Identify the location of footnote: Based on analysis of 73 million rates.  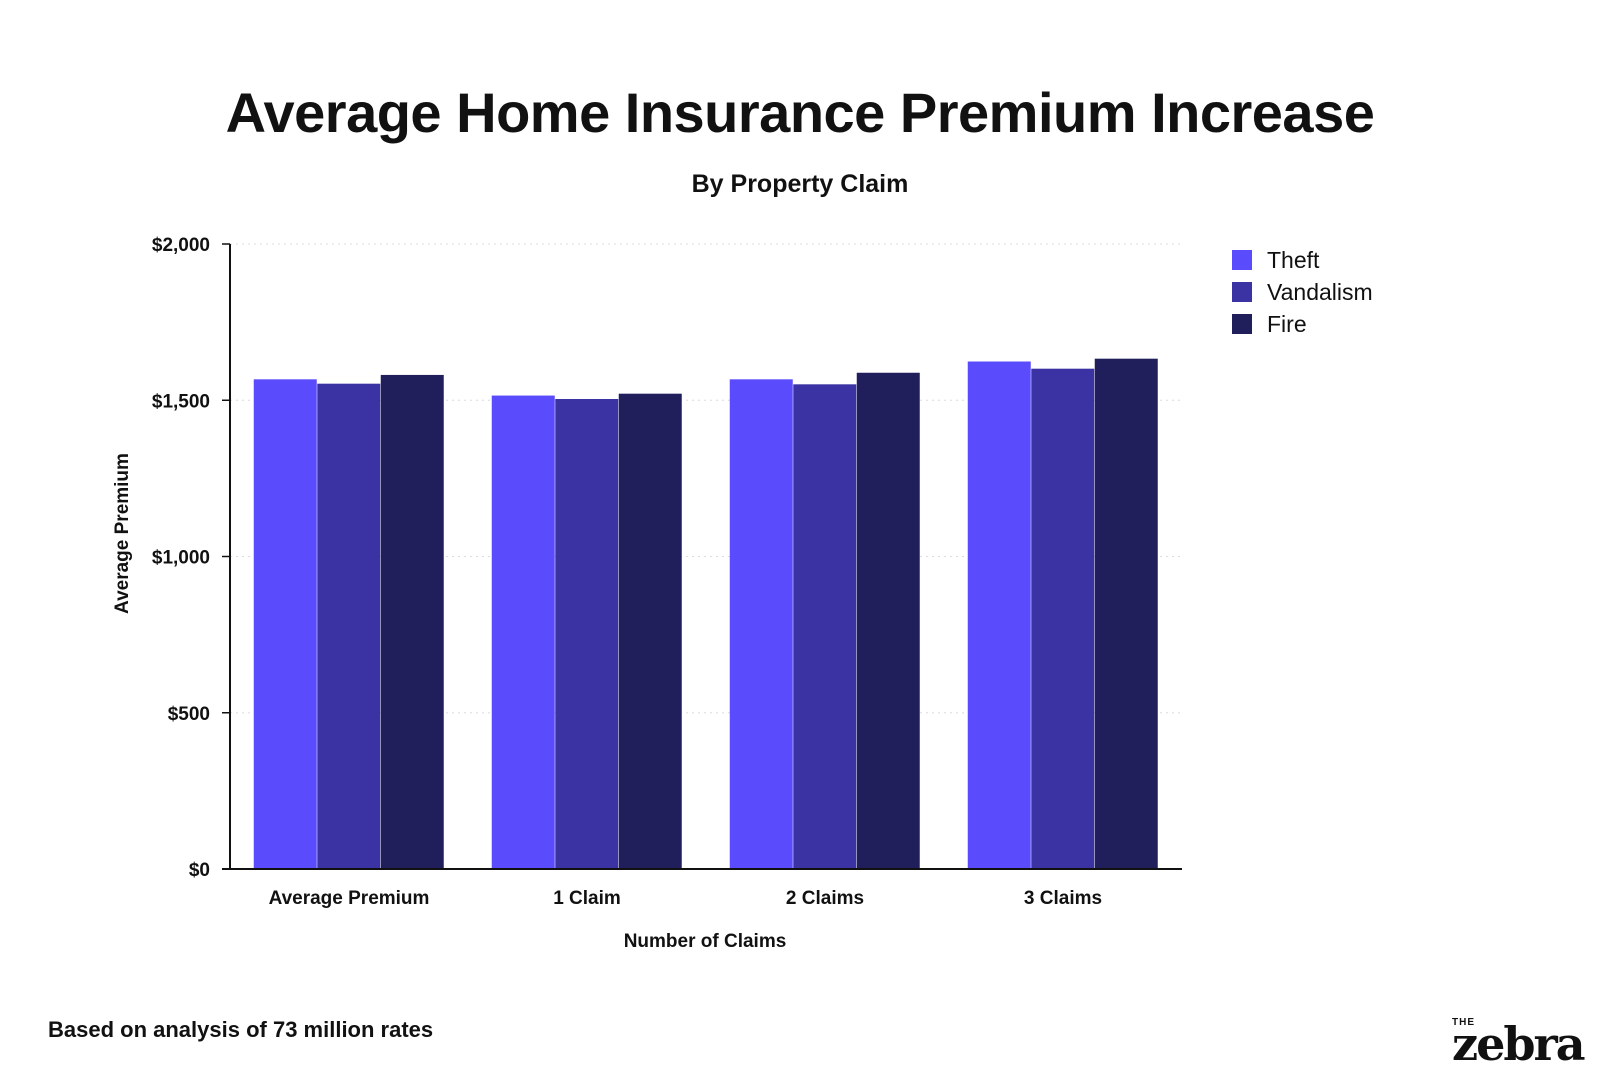
(241, 1029).